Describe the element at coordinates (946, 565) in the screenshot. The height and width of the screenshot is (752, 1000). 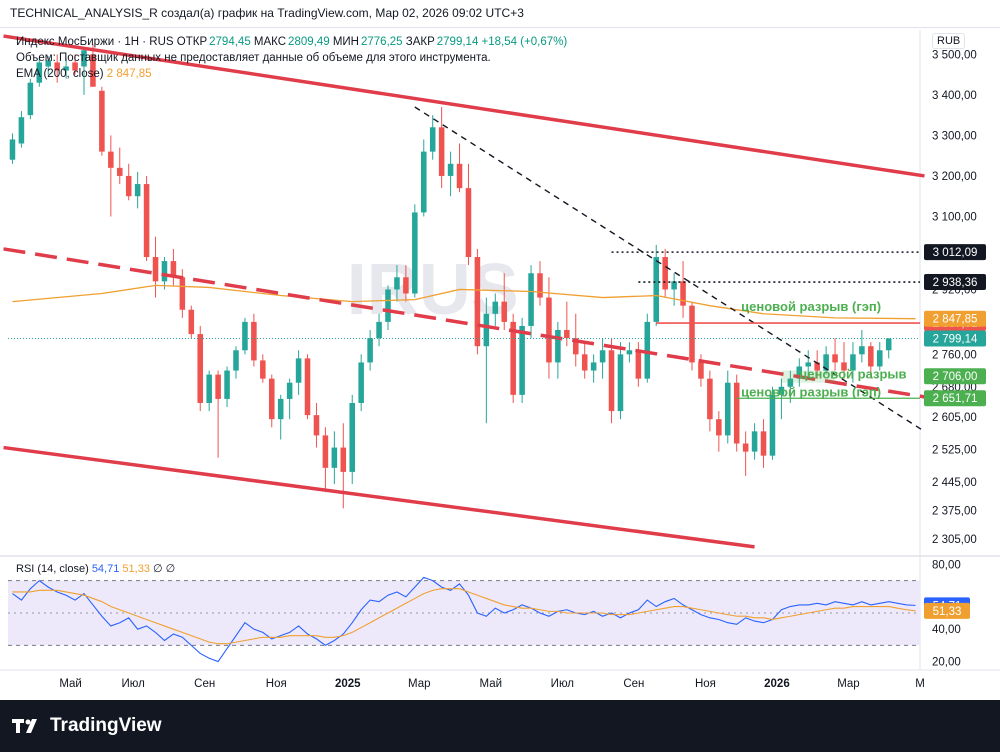
I see `rsi-tick-label: 80,00` at that location.